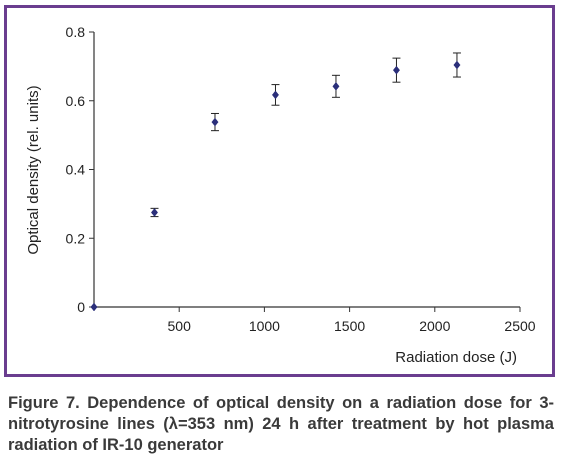 The width and height of the screenshot is (567, 475). What do you see at coordinates (264, 326) in the screenshot?
I see `x-tick-label: 1000` at bounding box center [264, 326].